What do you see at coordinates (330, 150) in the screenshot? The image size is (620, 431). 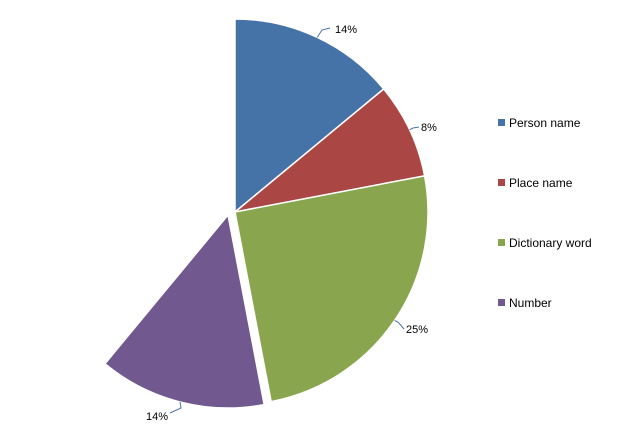 I see `pie-slice-place-name` at bounding box center [330, 150].